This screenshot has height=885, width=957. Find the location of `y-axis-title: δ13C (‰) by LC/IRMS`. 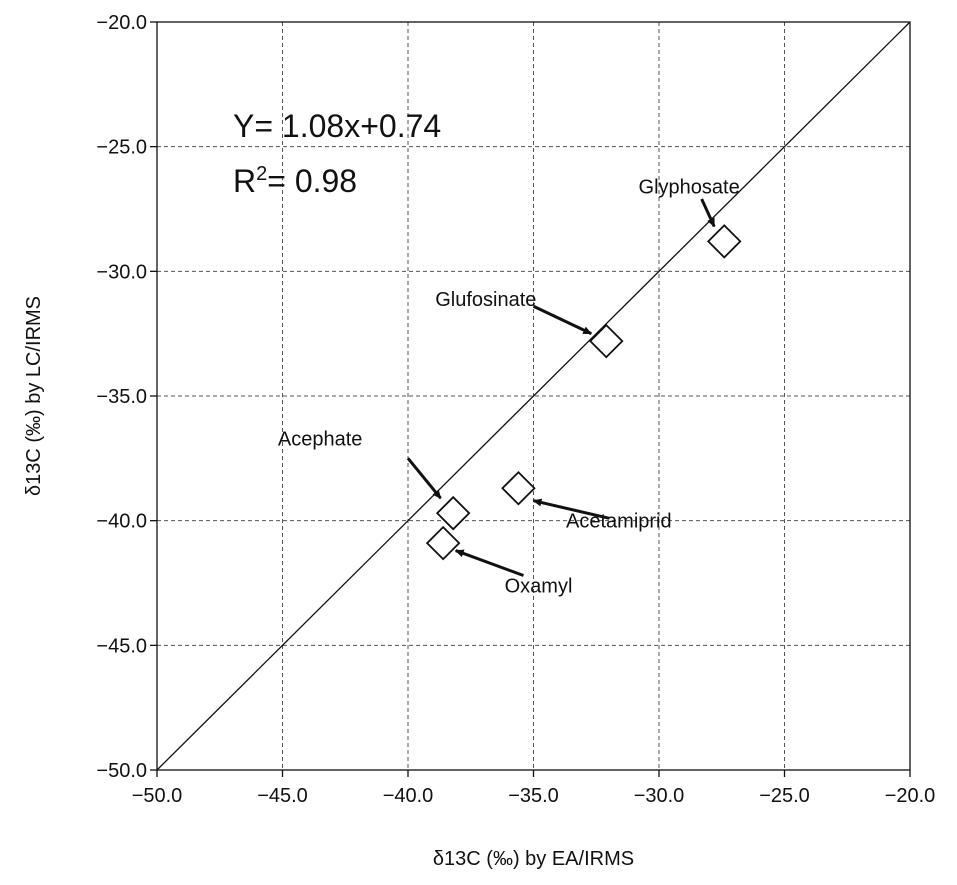

y-axis-title: δ13C (‰) by LC/IRMS is located at coordinates (34, 396).